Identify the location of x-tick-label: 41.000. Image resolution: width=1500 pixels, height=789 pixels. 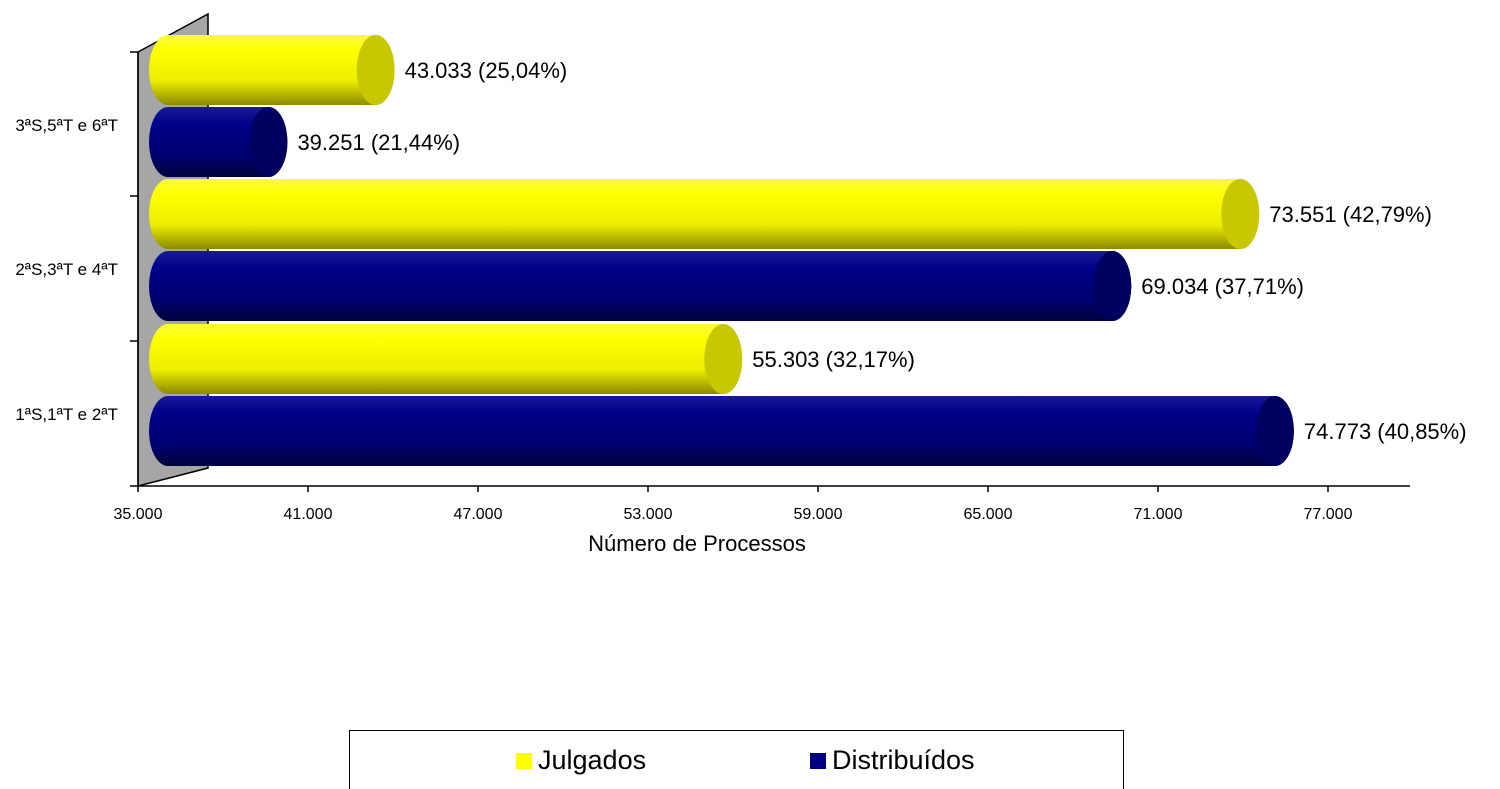
(308, 514).